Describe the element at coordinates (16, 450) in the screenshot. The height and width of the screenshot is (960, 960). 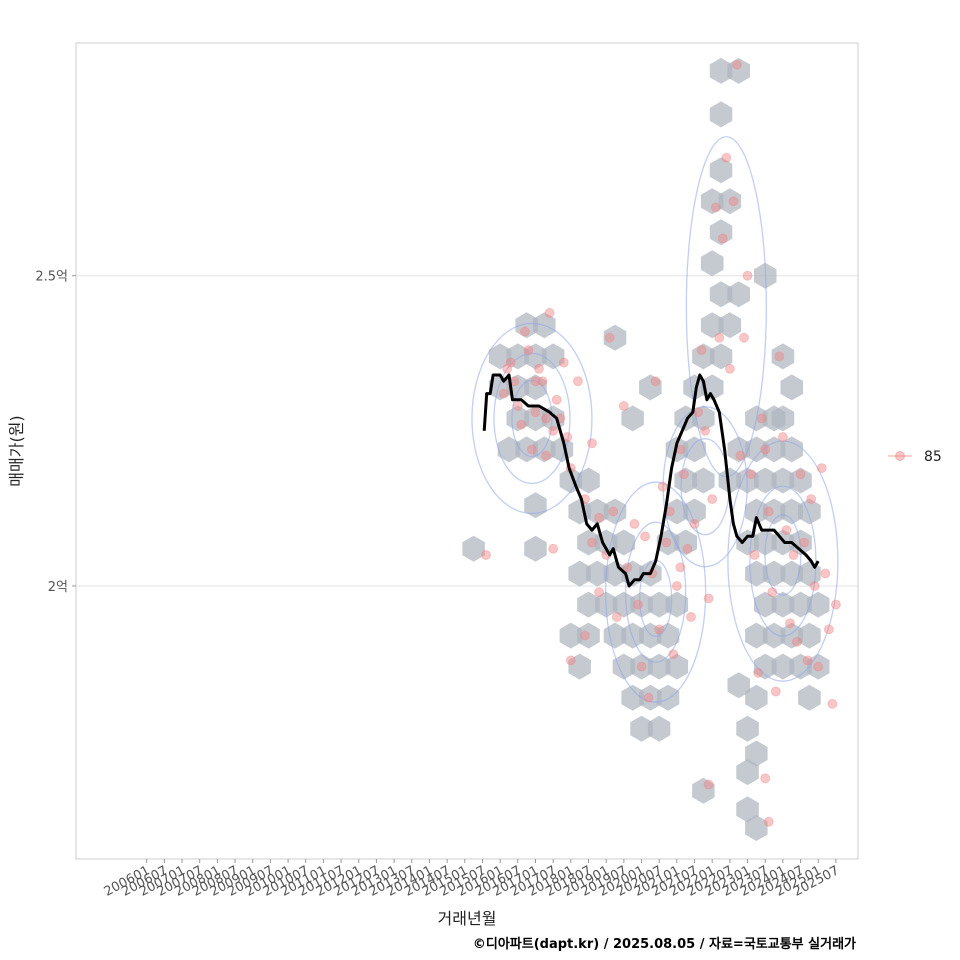
I see `y-axis-title: 매매가(원)` at that location.